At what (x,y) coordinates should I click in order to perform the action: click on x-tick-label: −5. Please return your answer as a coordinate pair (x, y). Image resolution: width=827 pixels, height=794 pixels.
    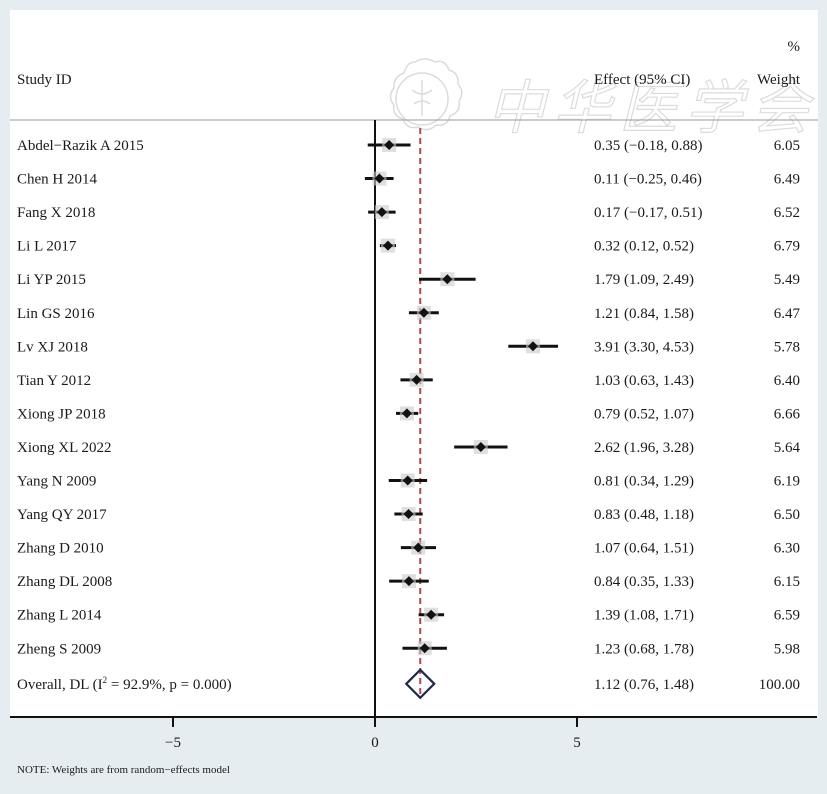
    Looking at the image, I should click on (173, 743).